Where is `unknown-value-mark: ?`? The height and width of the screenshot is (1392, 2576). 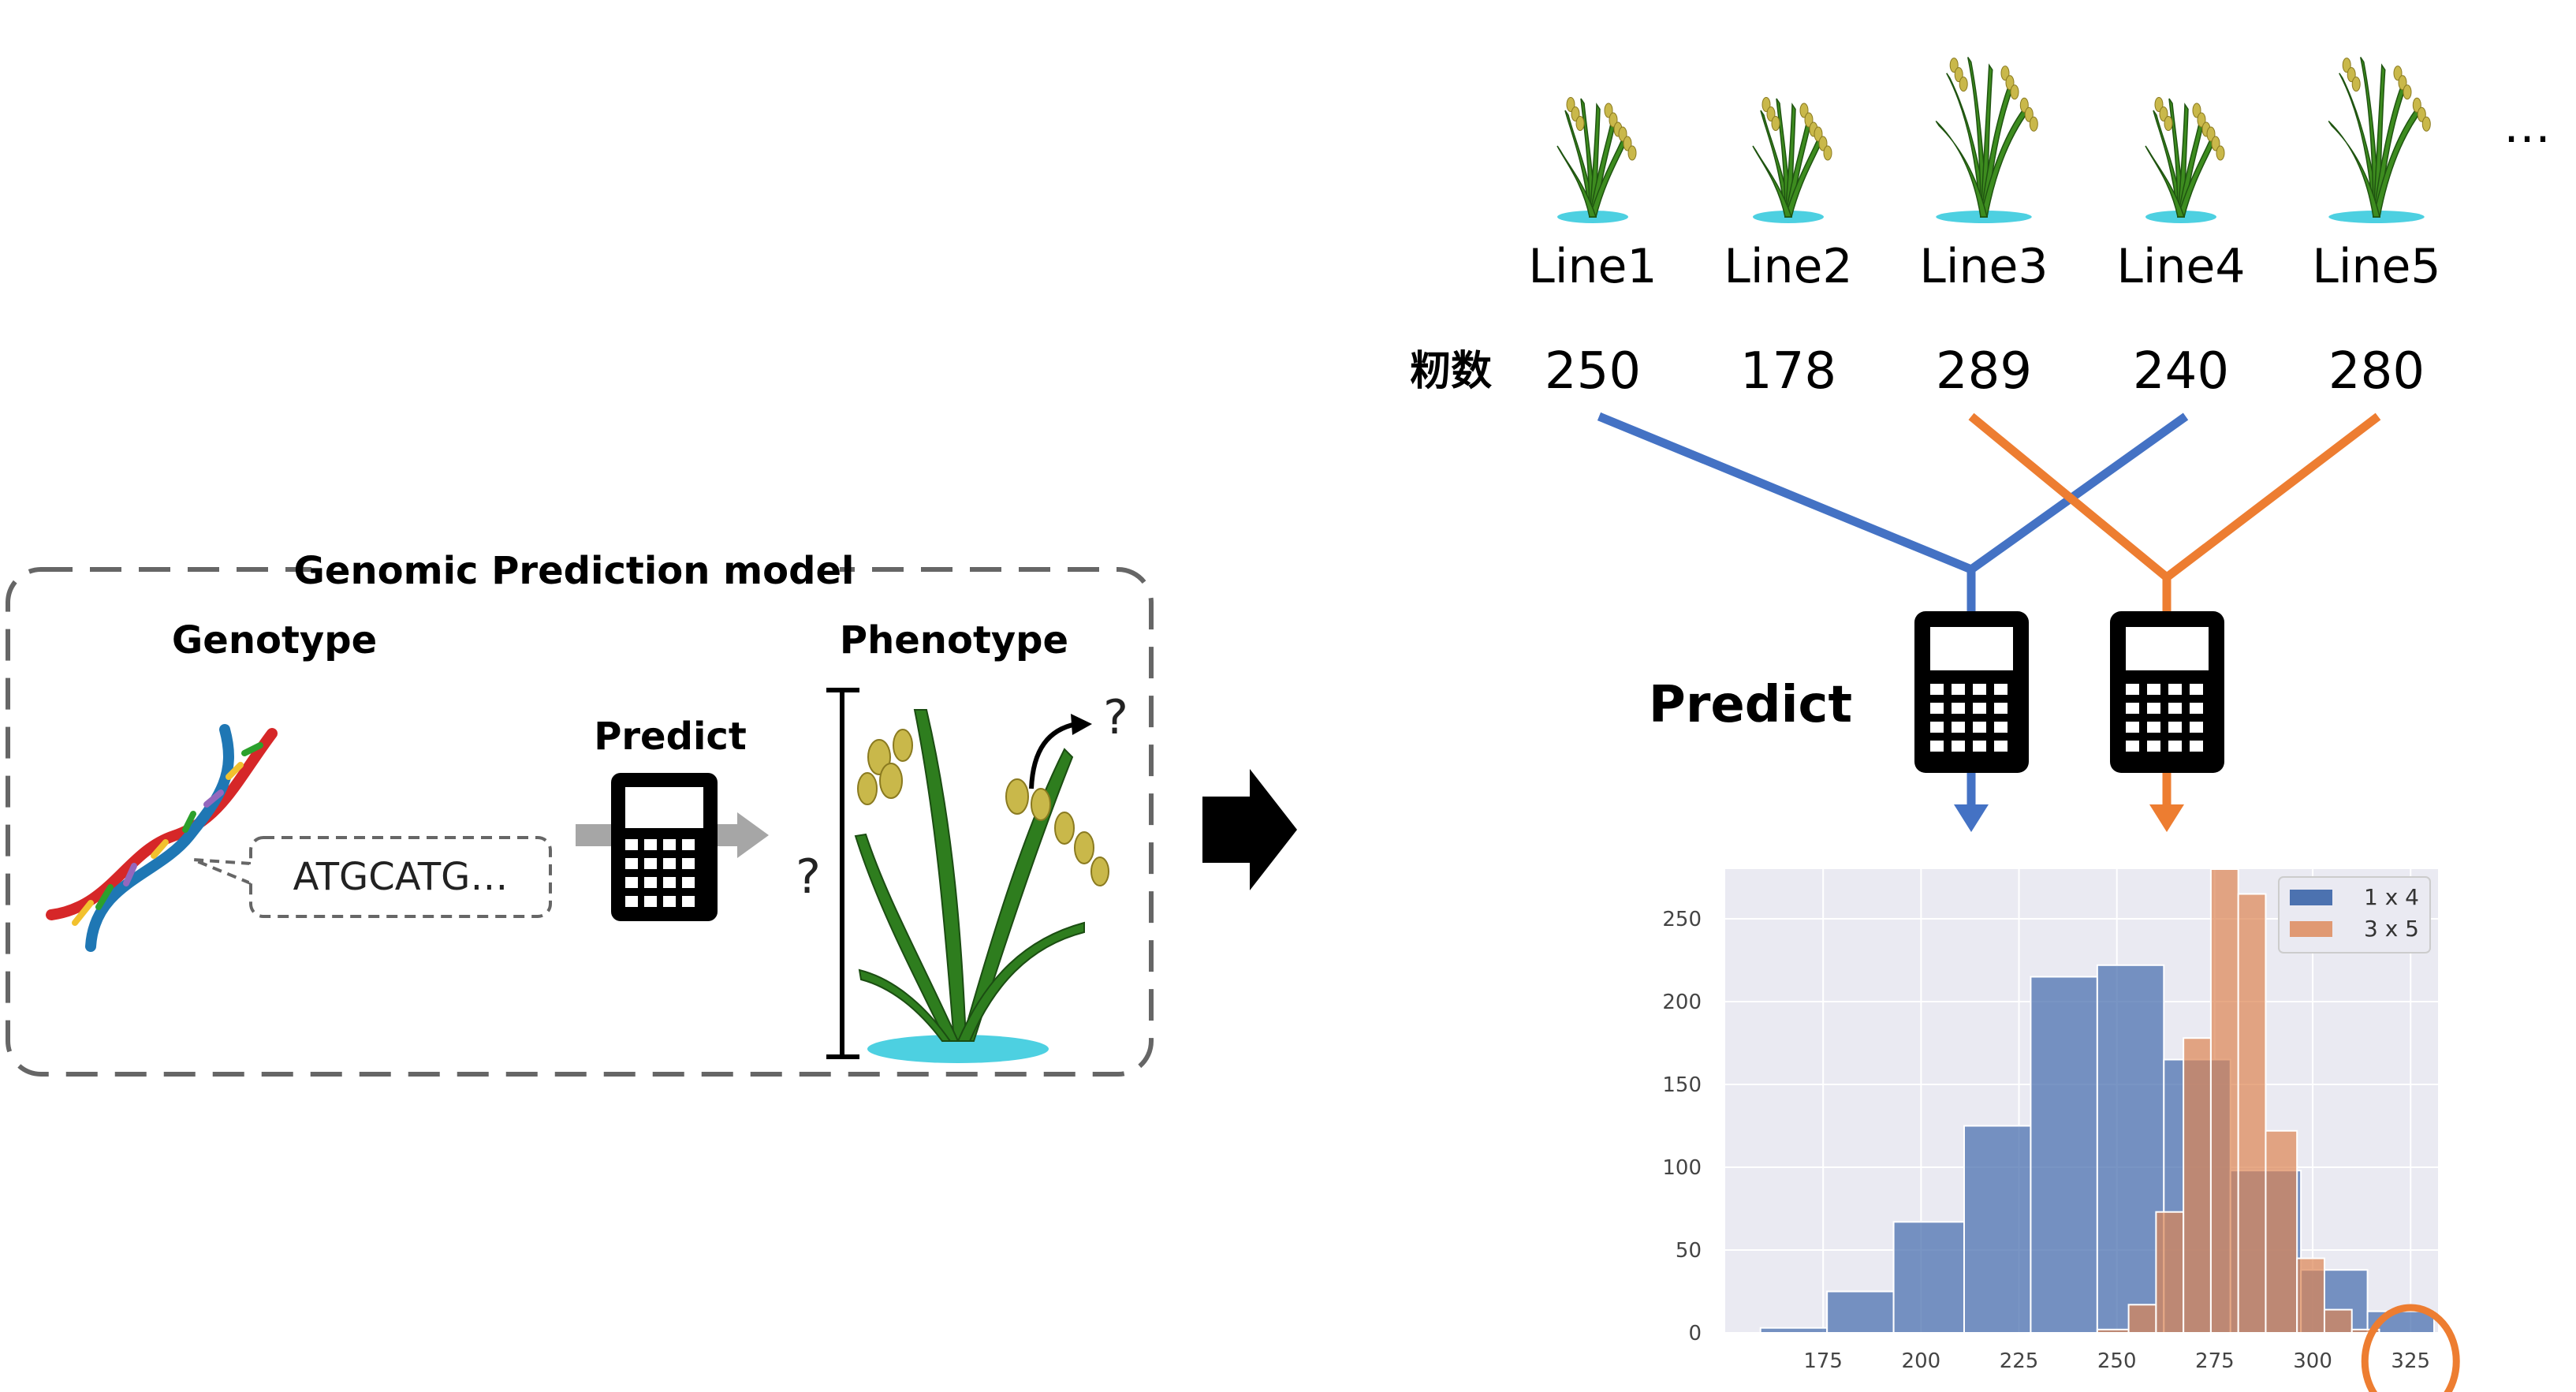 unknown-value-mark: ? is located at coordinates (809, 877).